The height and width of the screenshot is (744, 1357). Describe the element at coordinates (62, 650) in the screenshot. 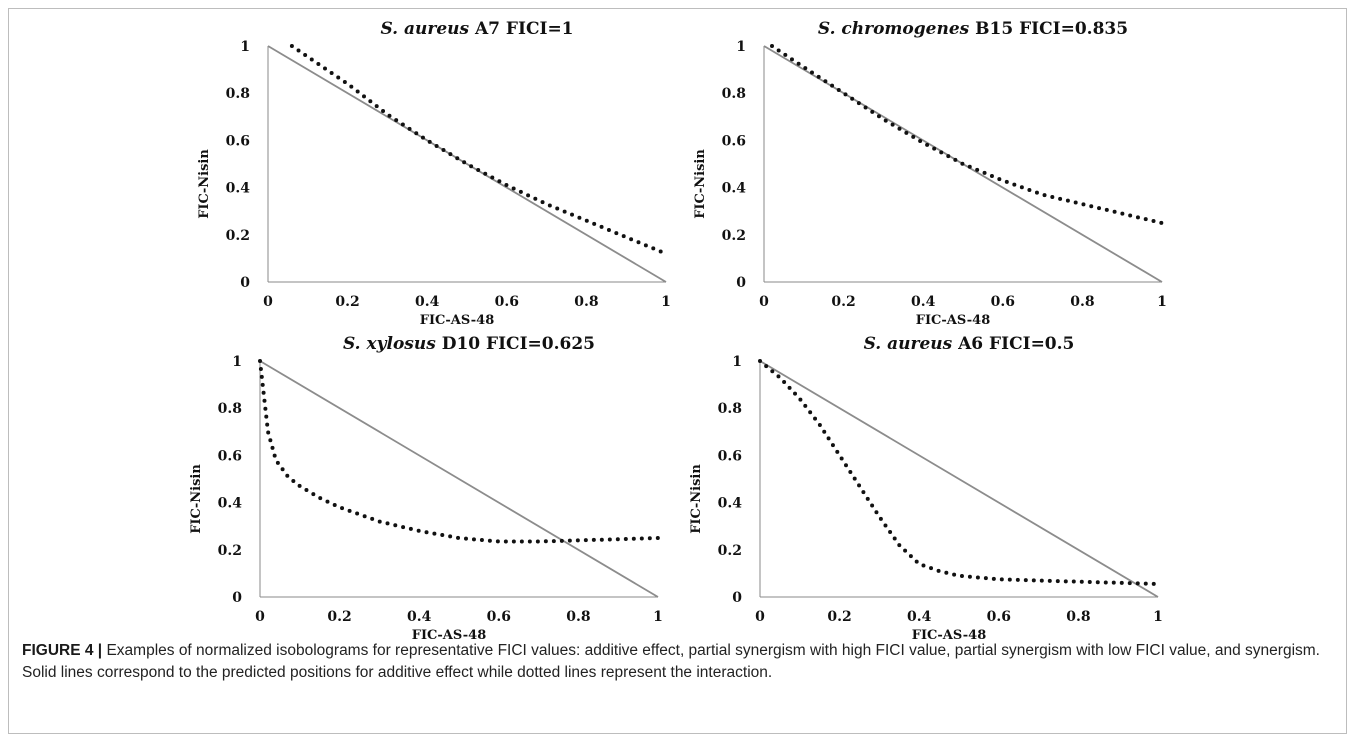

I see `figure-caption-label: FIGURE 4 |` at that location.